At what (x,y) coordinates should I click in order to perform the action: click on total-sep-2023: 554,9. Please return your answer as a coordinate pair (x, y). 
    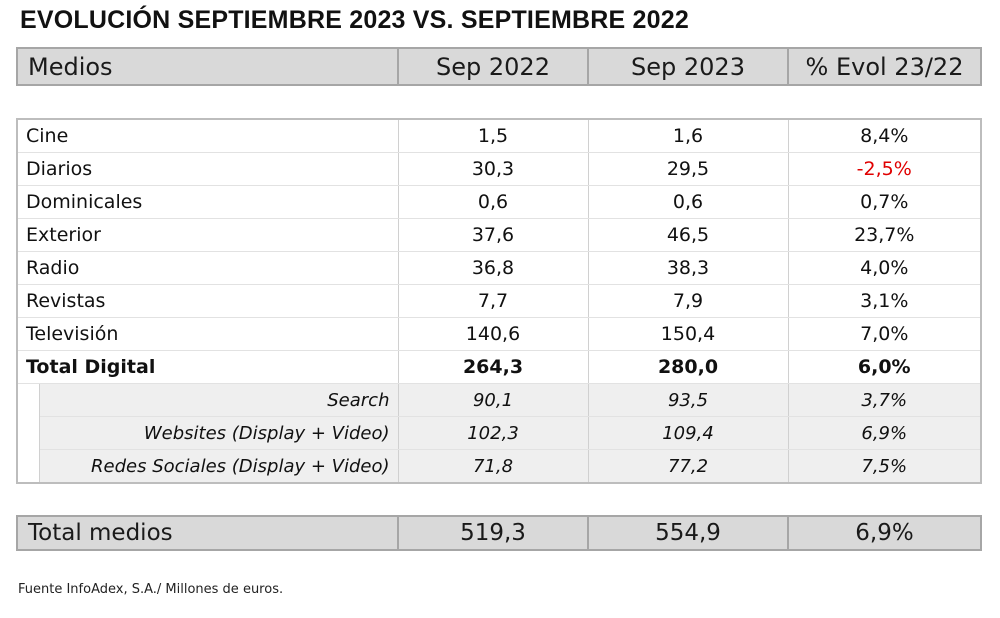
    Looking at the image, I should click on (688, 533).